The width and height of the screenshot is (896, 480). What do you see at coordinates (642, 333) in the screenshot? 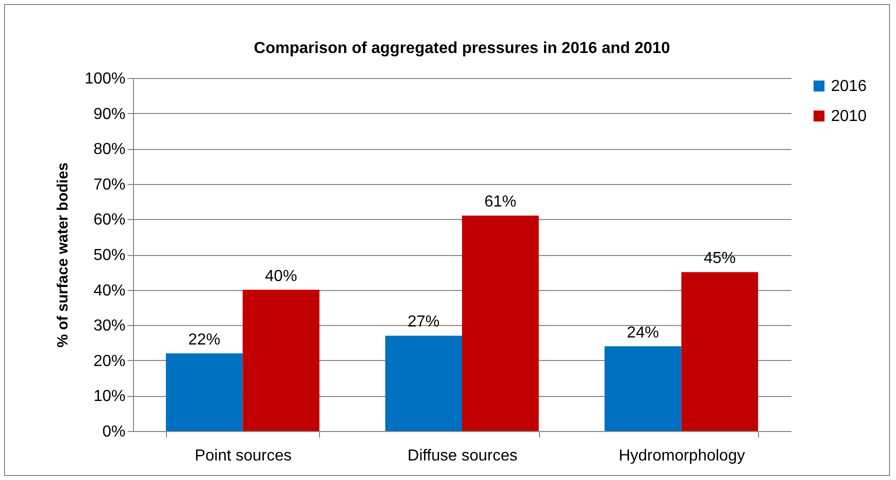
I see `data-label: 24%` at bounding box center [642, 333].